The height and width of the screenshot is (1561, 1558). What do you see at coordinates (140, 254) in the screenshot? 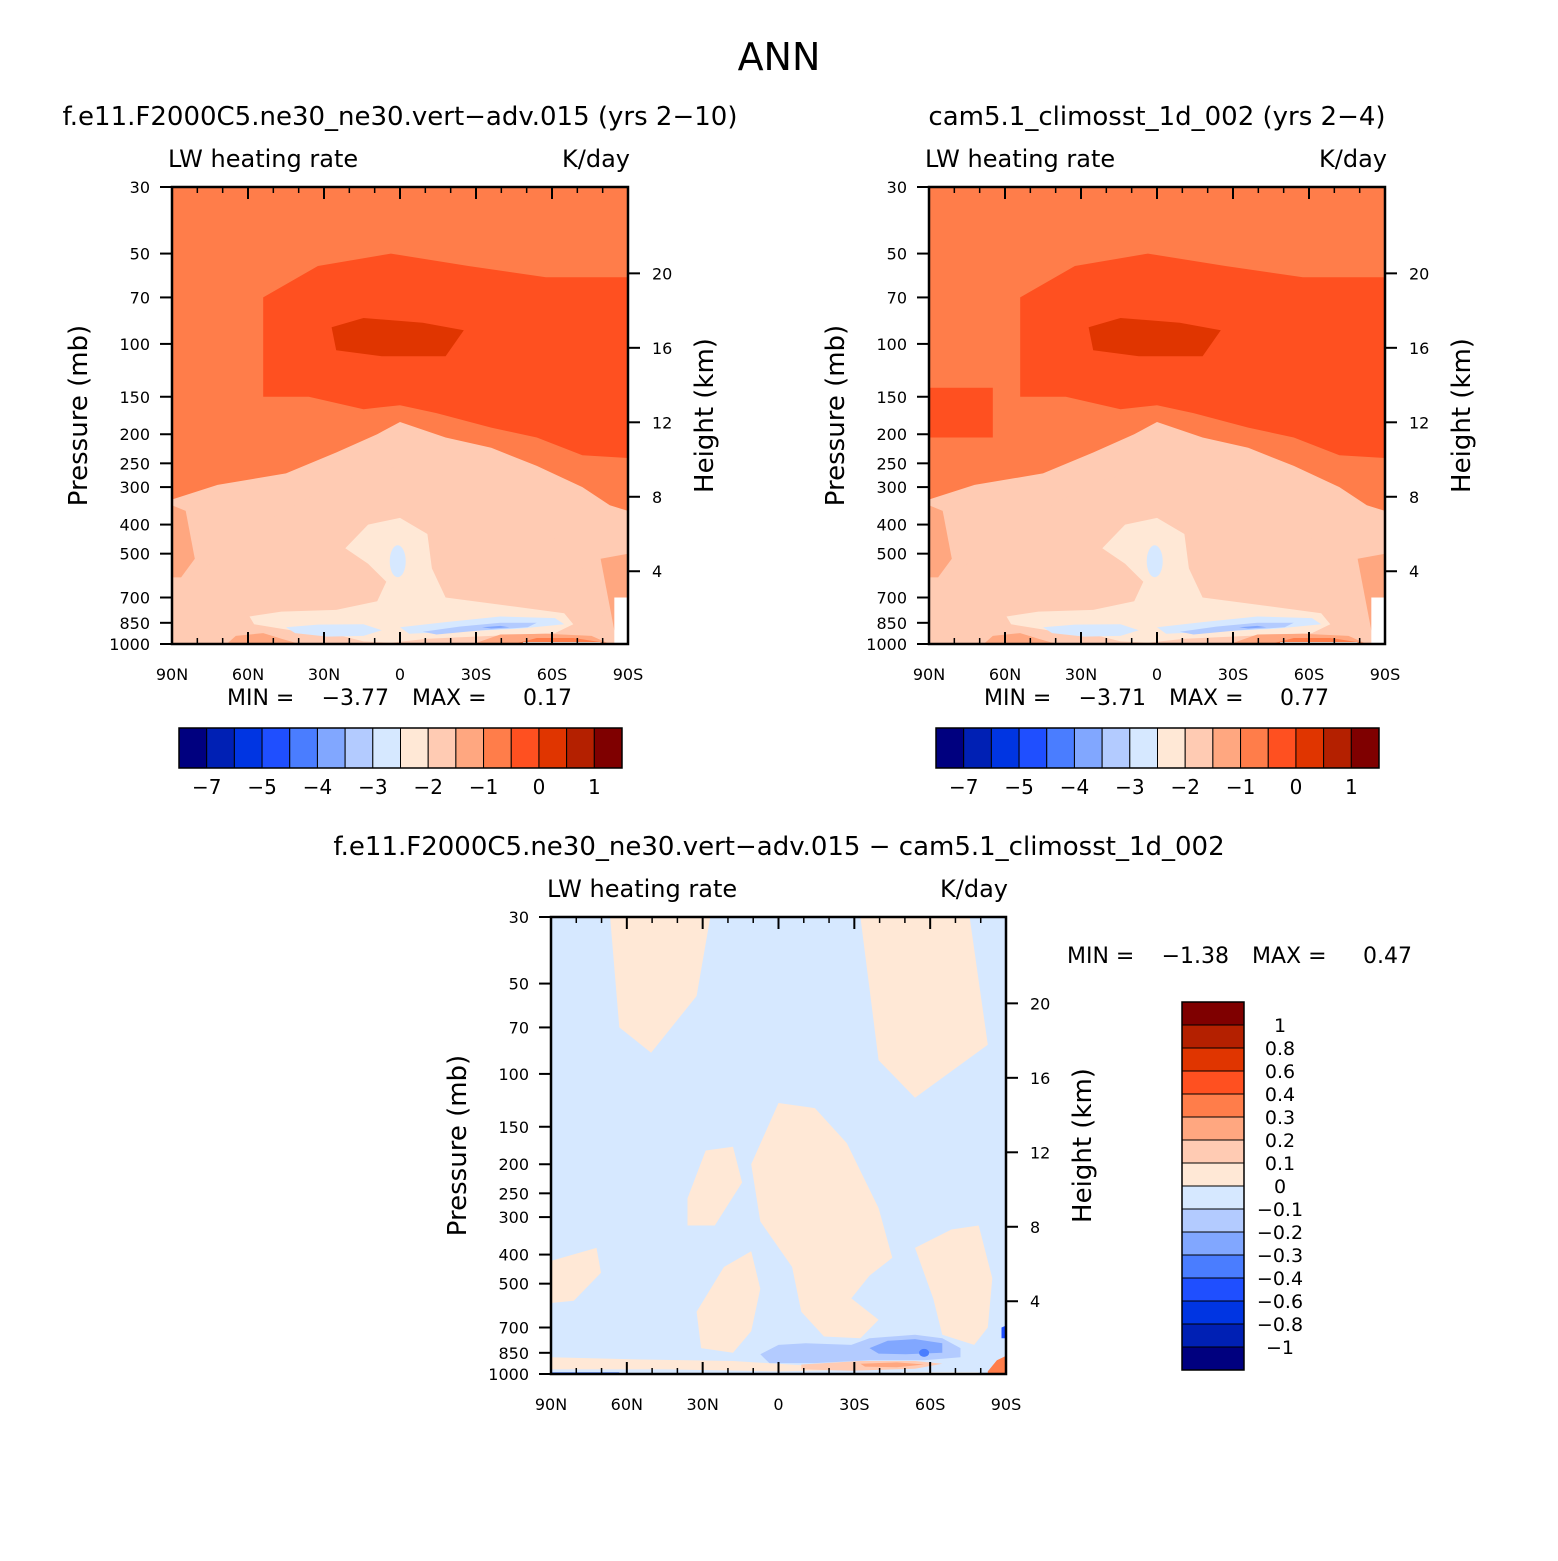
I see `y-tick-label: 50` at bounding box center [140, 254].